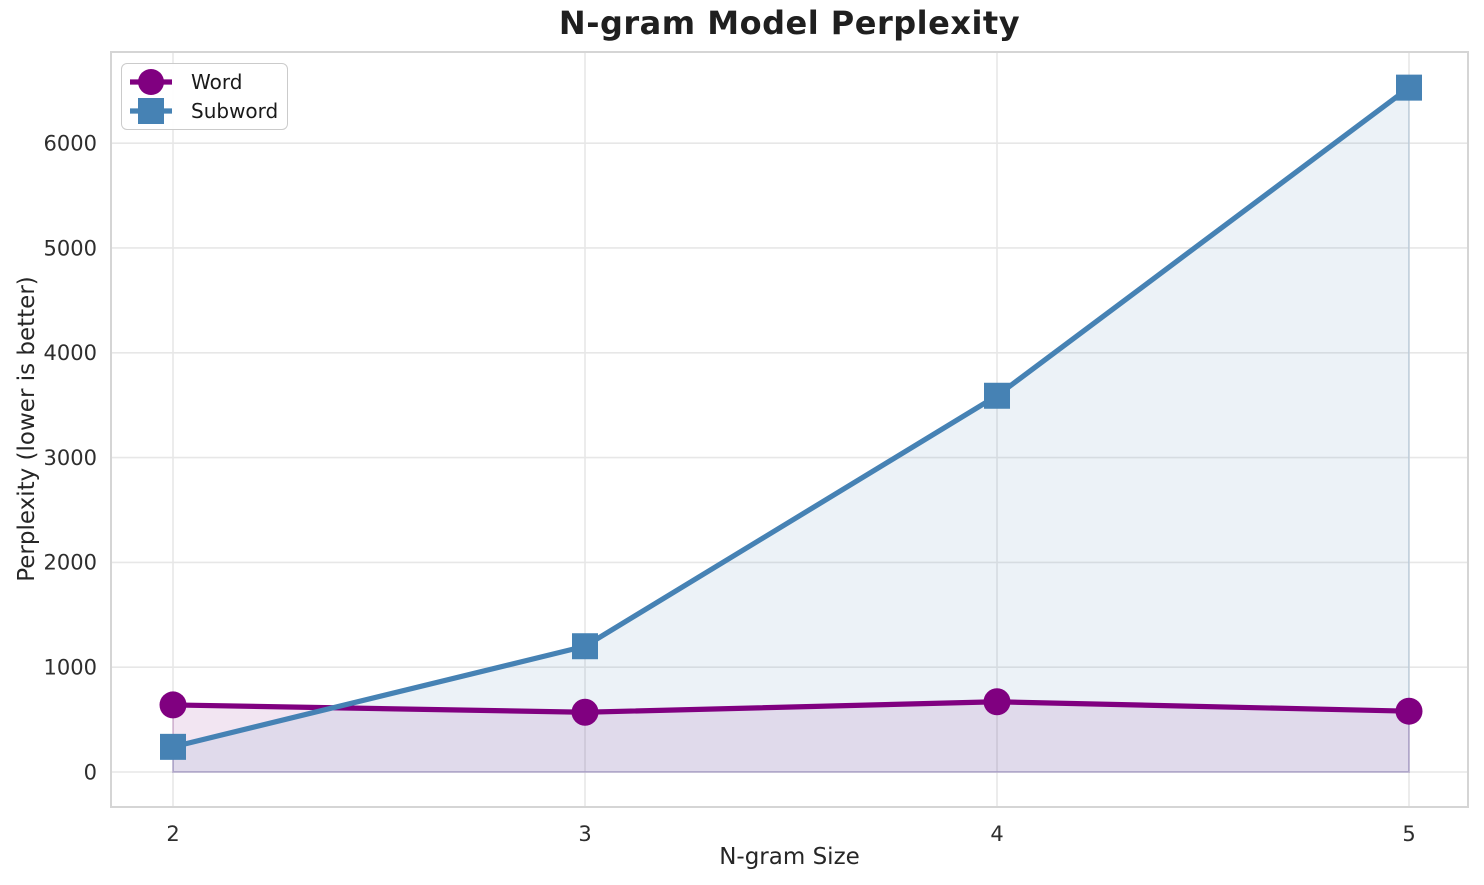  I want to click on y-tick-label: 4000, so click(70, 353).